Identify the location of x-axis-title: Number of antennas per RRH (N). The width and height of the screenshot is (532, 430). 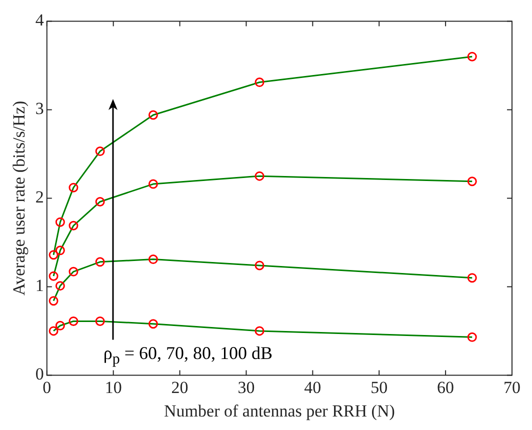
(279, 410).